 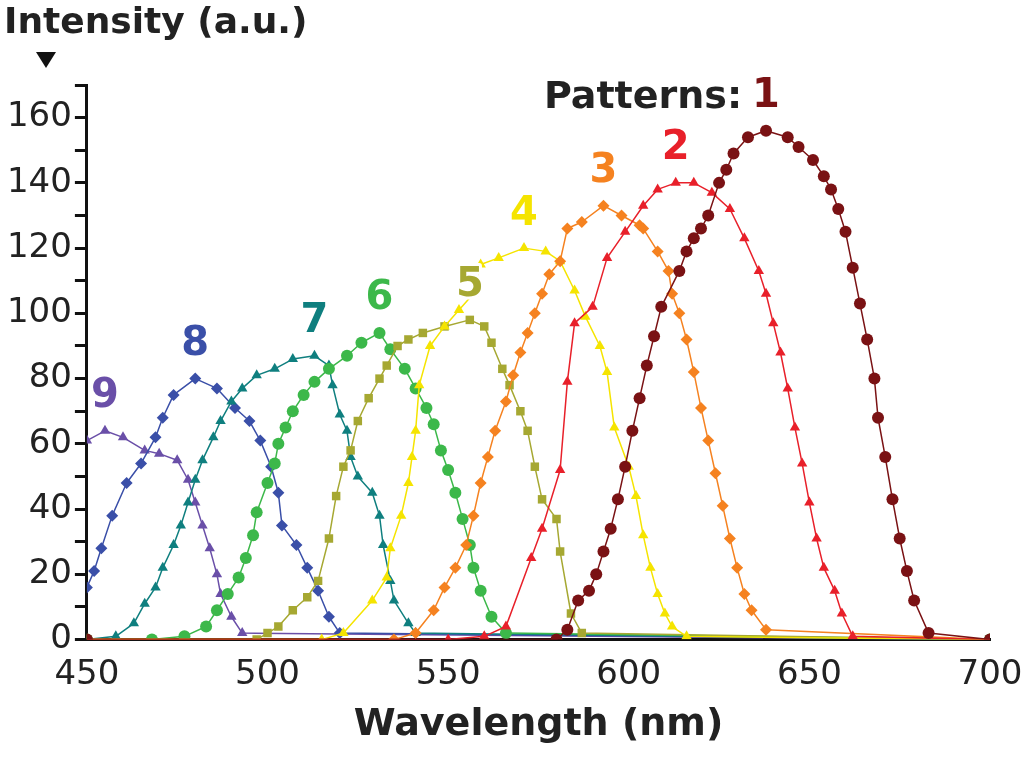 What do you see at coordinates (39, 179) in the screenshot?
I see `y-tick-label: 140` at bounding box center [39, 179].